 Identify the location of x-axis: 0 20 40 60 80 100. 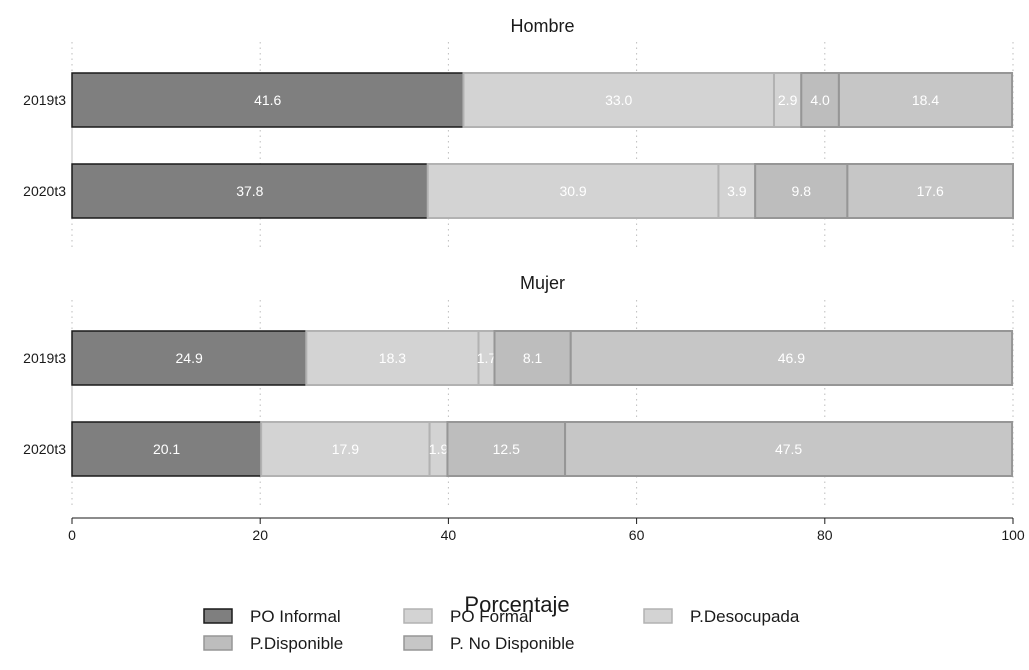
(546, 530).